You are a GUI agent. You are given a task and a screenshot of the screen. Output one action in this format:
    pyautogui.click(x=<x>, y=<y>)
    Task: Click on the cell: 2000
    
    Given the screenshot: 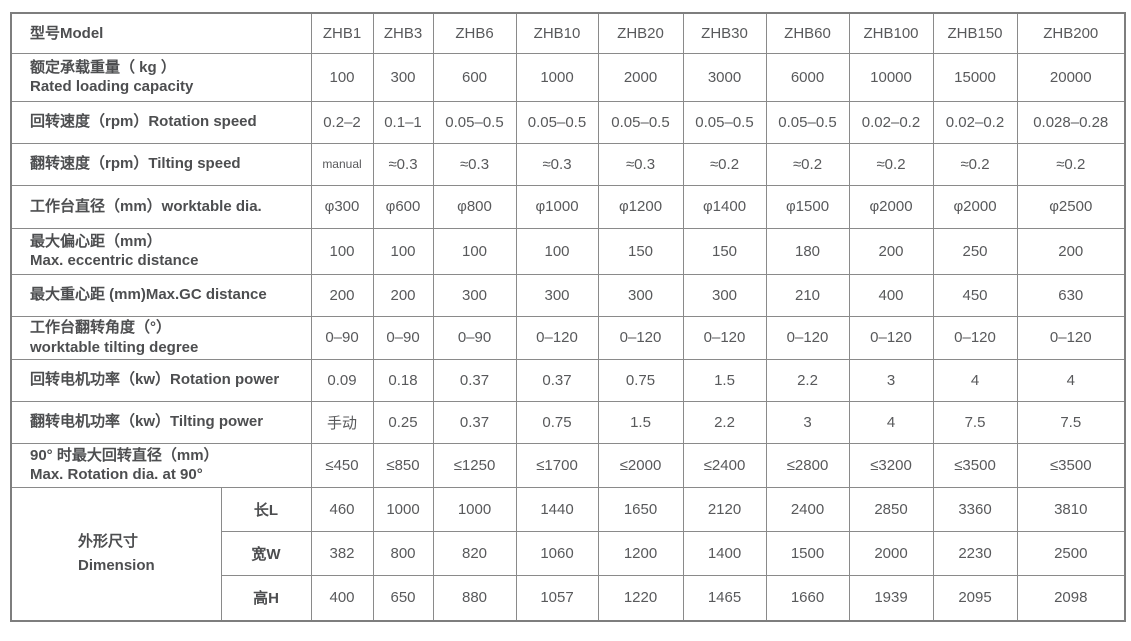 What is the action you would take?
    pyautogui.click(x=640, y=77)
    